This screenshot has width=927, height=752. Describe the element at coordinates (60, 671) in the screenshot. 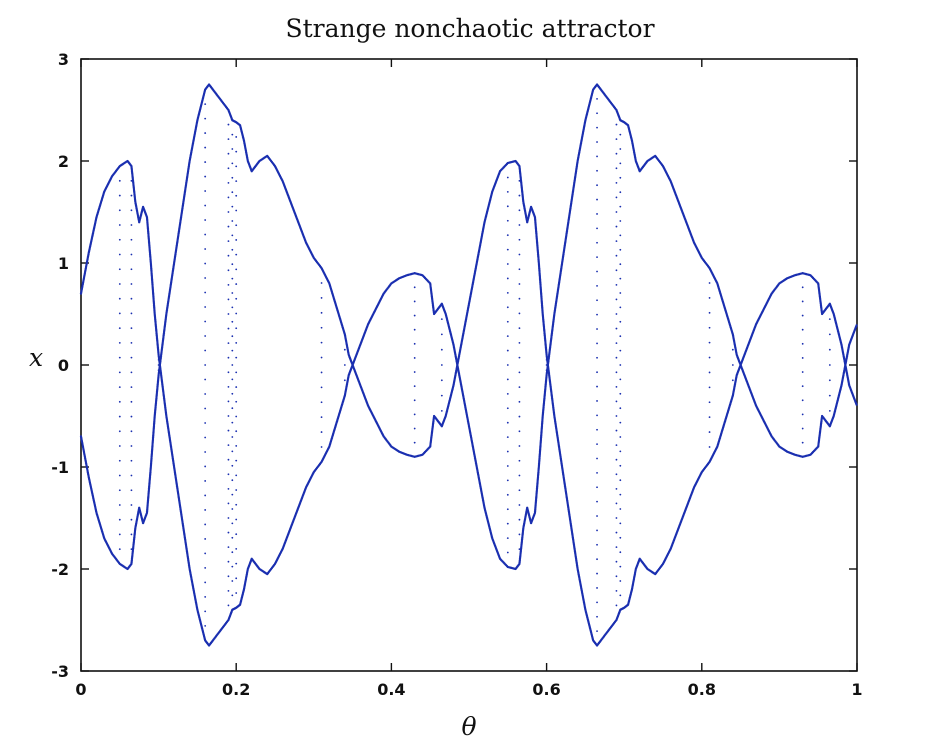

I see `y-tick-label: -3` at that location.